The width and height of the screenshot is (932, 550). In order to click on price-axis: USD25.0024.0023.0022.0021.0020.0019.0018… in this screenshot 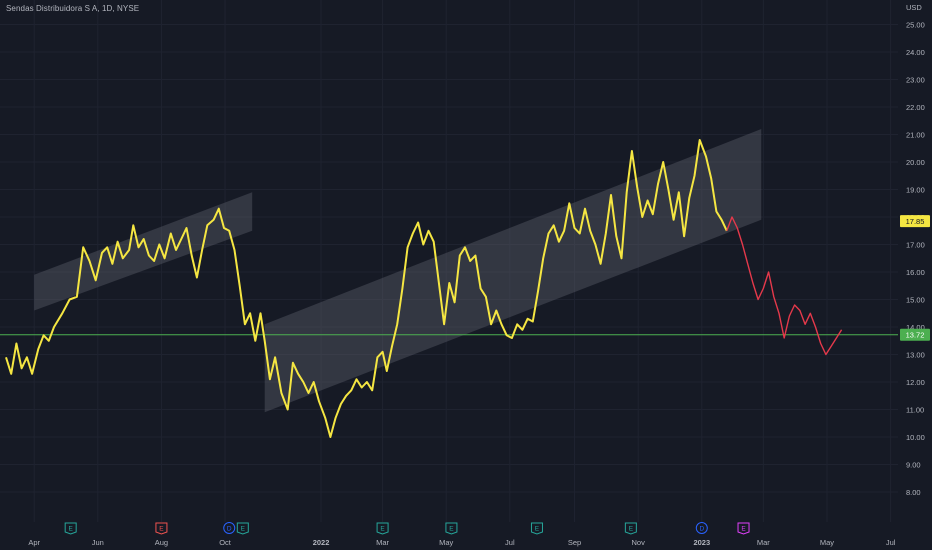, I will do `click(915, 250)`.